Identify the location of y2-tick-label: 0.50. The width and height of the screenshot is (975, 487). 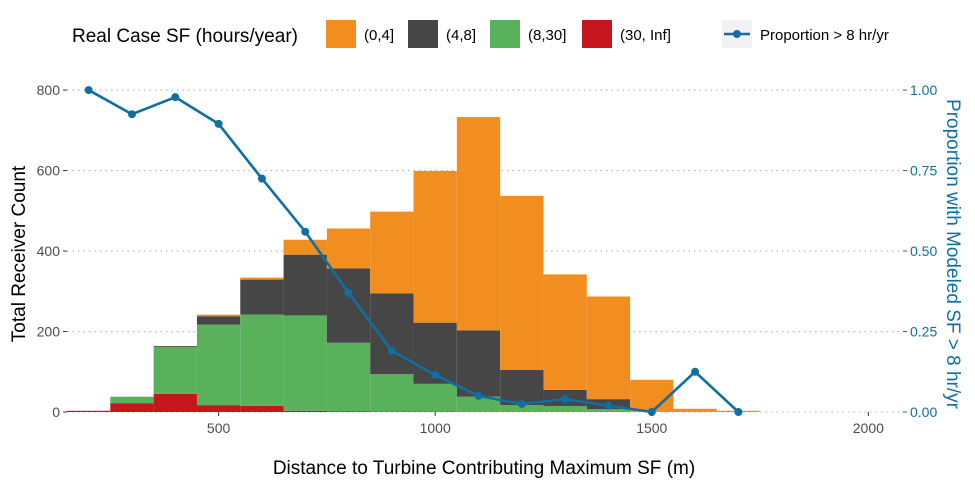
(923, 251).